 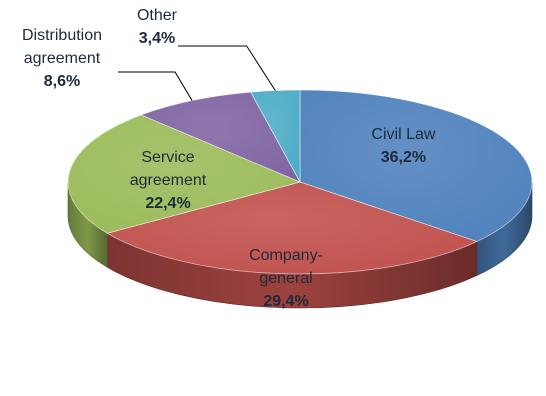 What do you see at coordinates (403, 134) in the screenshot?
I see `civil-law-label-line: Civil Law` at bounding box center [403, 134].